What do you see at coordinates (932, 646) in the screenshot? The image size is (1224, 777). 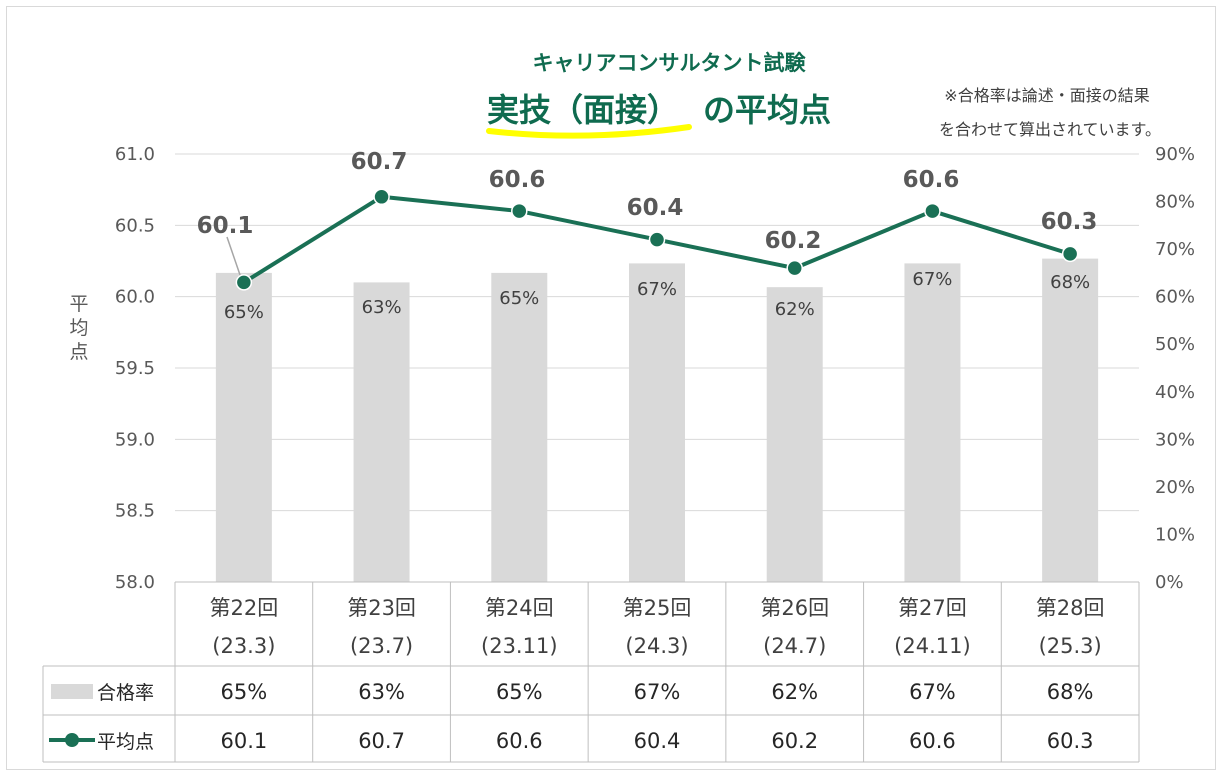 I see `category-label-line2: (24.11)` at bounding box center [932, 646].